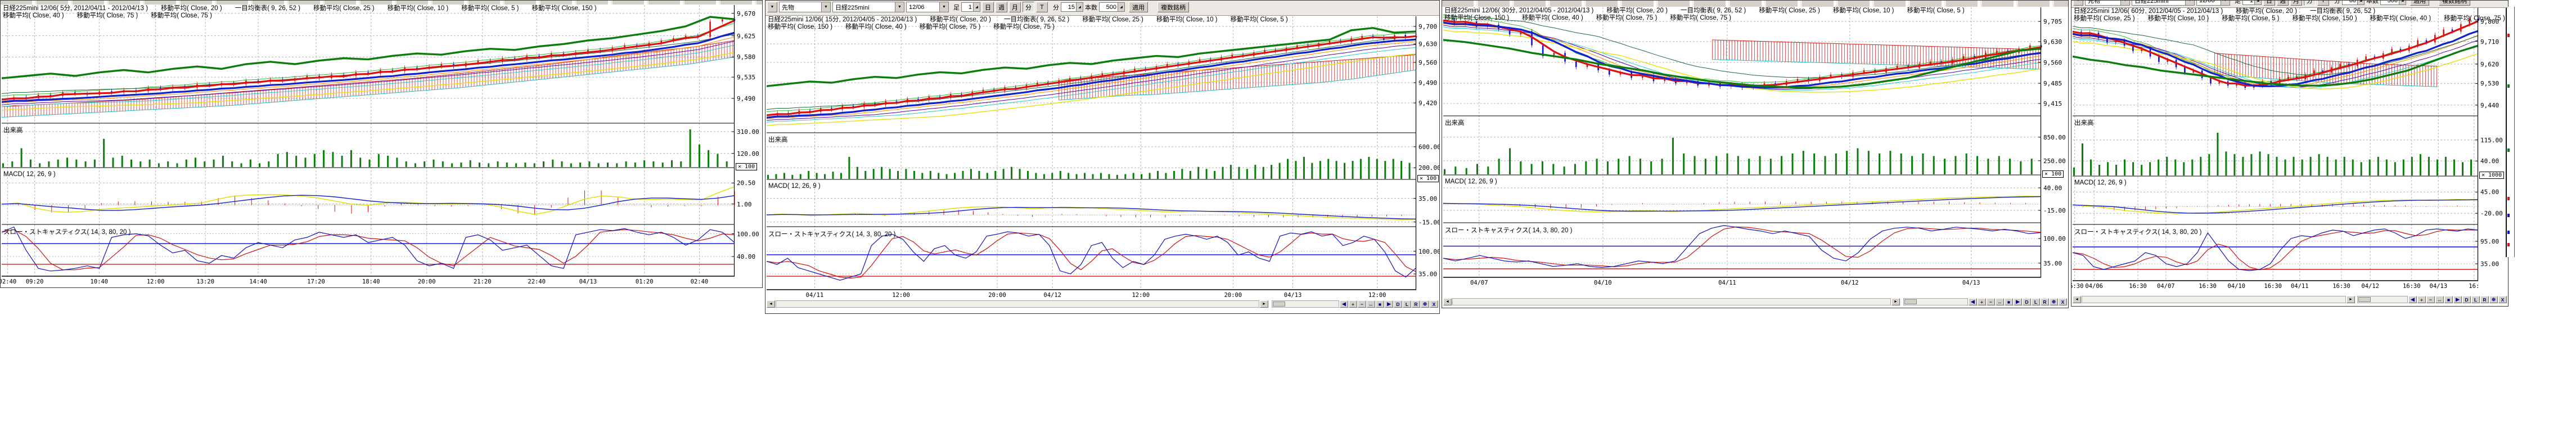 This screenshot has height=432, width=2576. I want to click on volume-multiplier-badge: × 1000, so click(2492, 175).